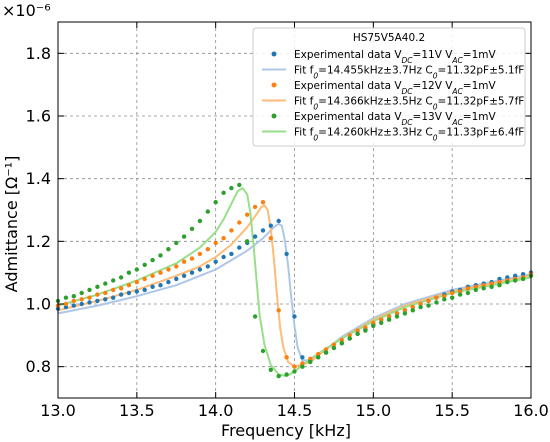 Image resolution: width=550 pixels, height=442 pixels. What do you see at coordinates (409, 73) in the screenshot?
I see `legend-entry: Fit f0=14.455kHz±3.7Hz C0=11.32pF±5.1fF` at bounding box center [409, 73].